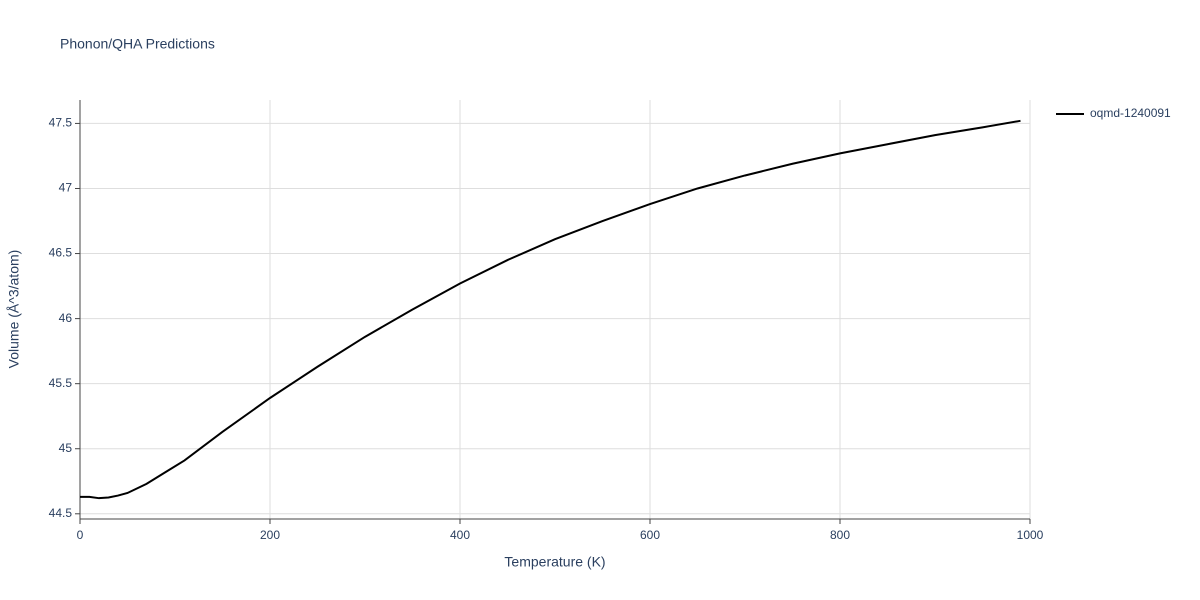 This screenshot has height=600, width=1200. Describe the element at coordinates (61, 513) in the screenshot. I see `y-tick-label: 44.5` at that location.